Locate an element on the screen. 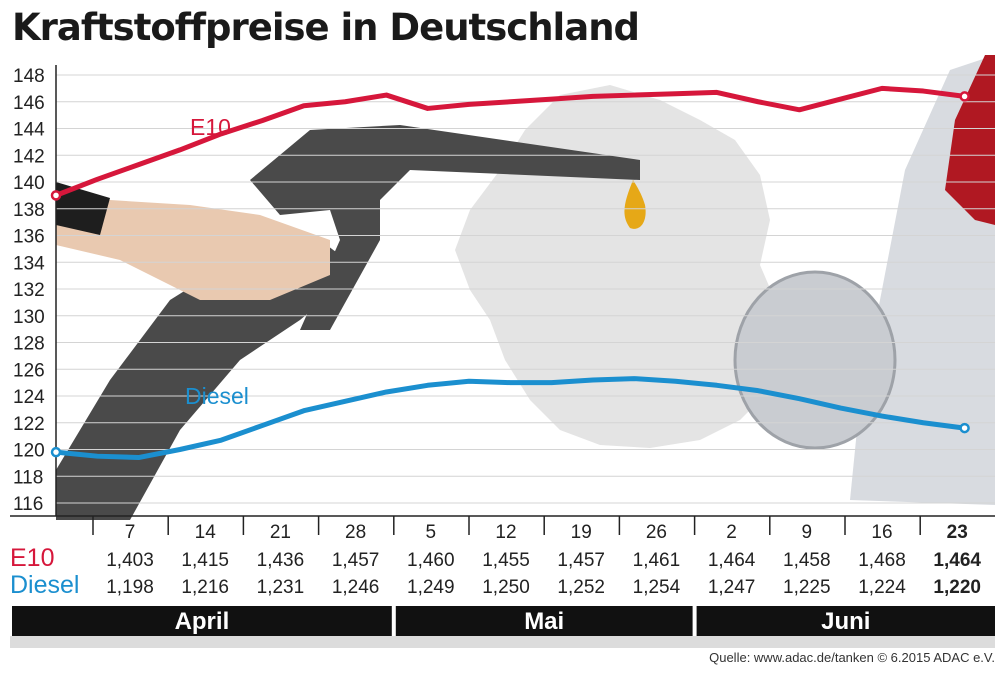 The width and height of the screenshot is (1007, 676). month-bars: April Mai Juni is located at coordinates (502, 627).